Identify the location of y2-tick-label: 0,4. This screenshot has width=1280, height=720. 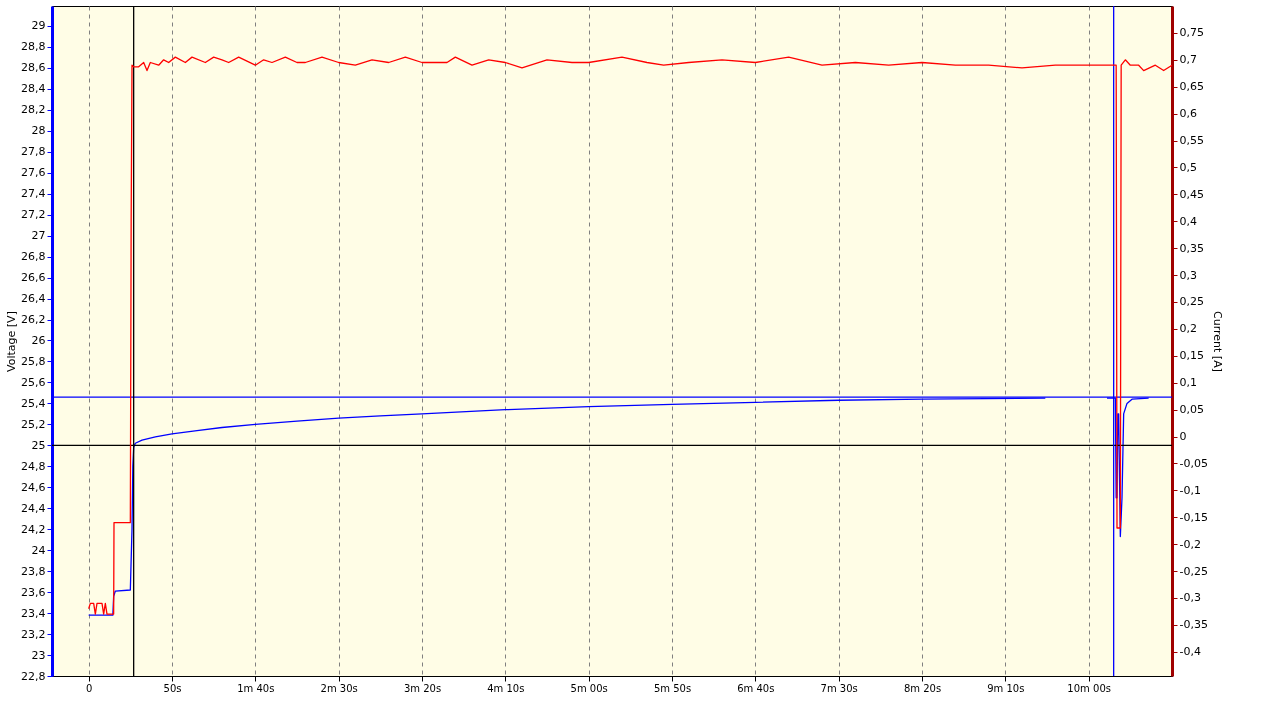
(1188, 221).